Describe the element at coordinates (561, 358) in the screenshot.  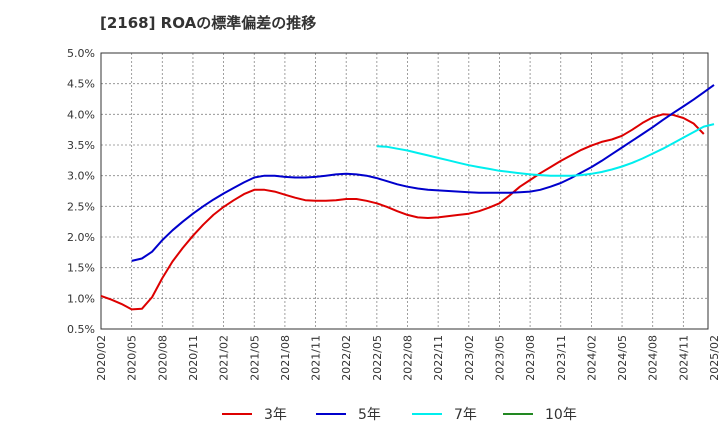
I see `x-tick-label: 2023/11` at that location.